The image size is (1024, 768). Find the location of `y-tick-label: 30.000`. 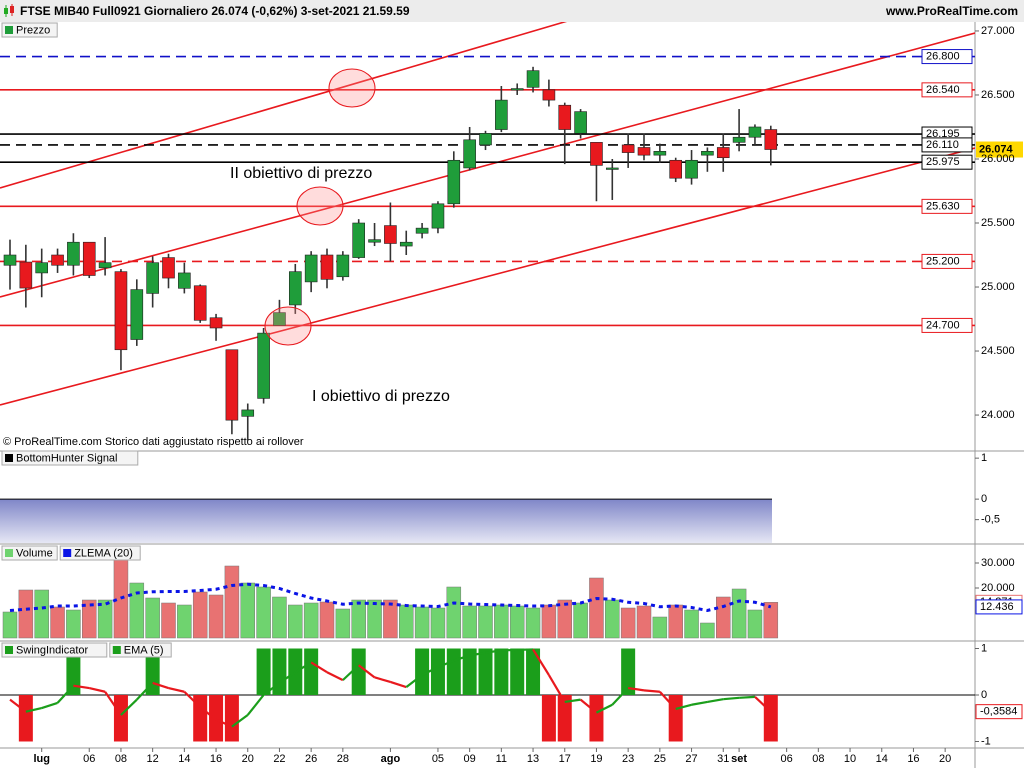

y-tick-label: 30.000 is located at coordinates (998, 563).